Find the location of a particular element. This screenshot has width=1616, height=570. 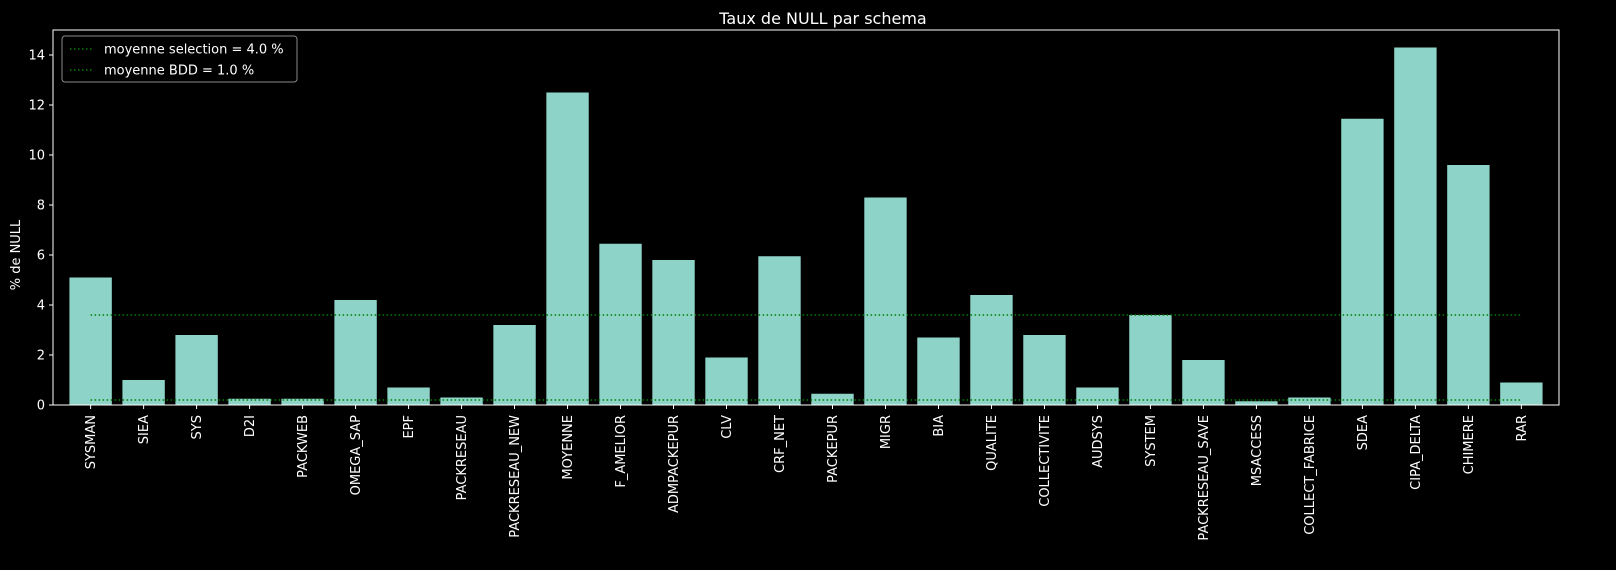

x-tick-label: PACKWEB is located at coordinates (303, 446).